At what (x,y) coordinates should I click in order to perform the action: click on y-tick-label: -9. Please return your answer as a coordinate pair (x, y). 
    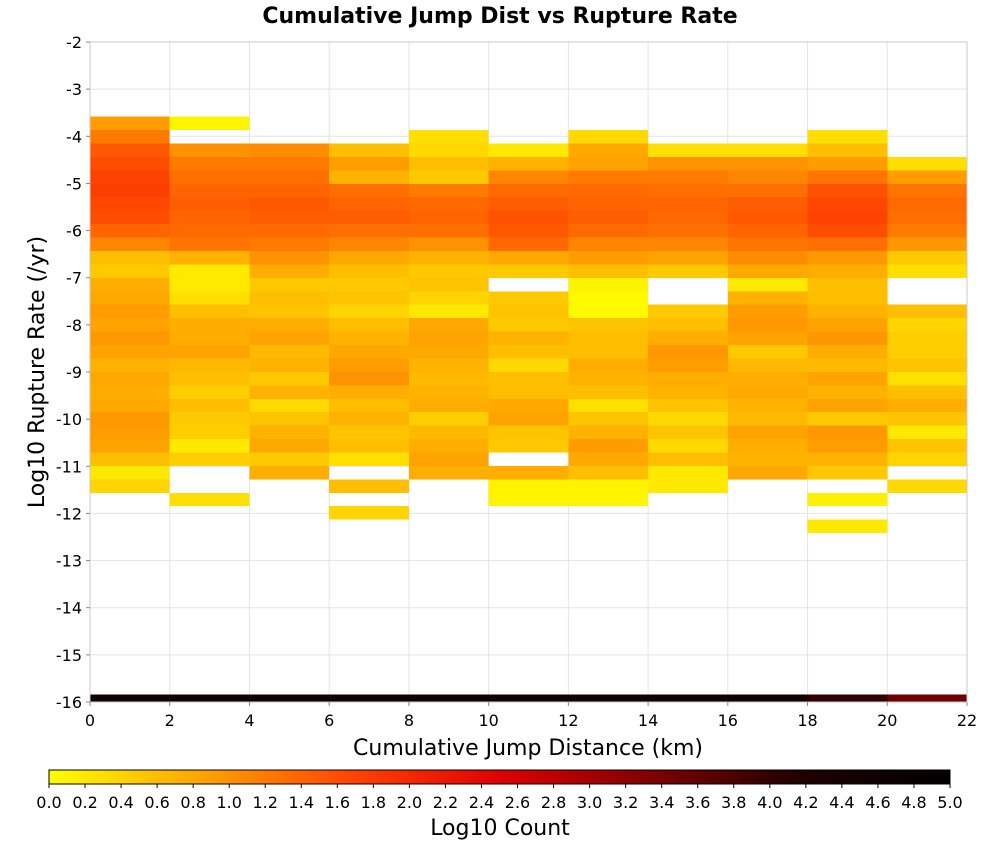
    Looking at the image, I should click on (74, 372).